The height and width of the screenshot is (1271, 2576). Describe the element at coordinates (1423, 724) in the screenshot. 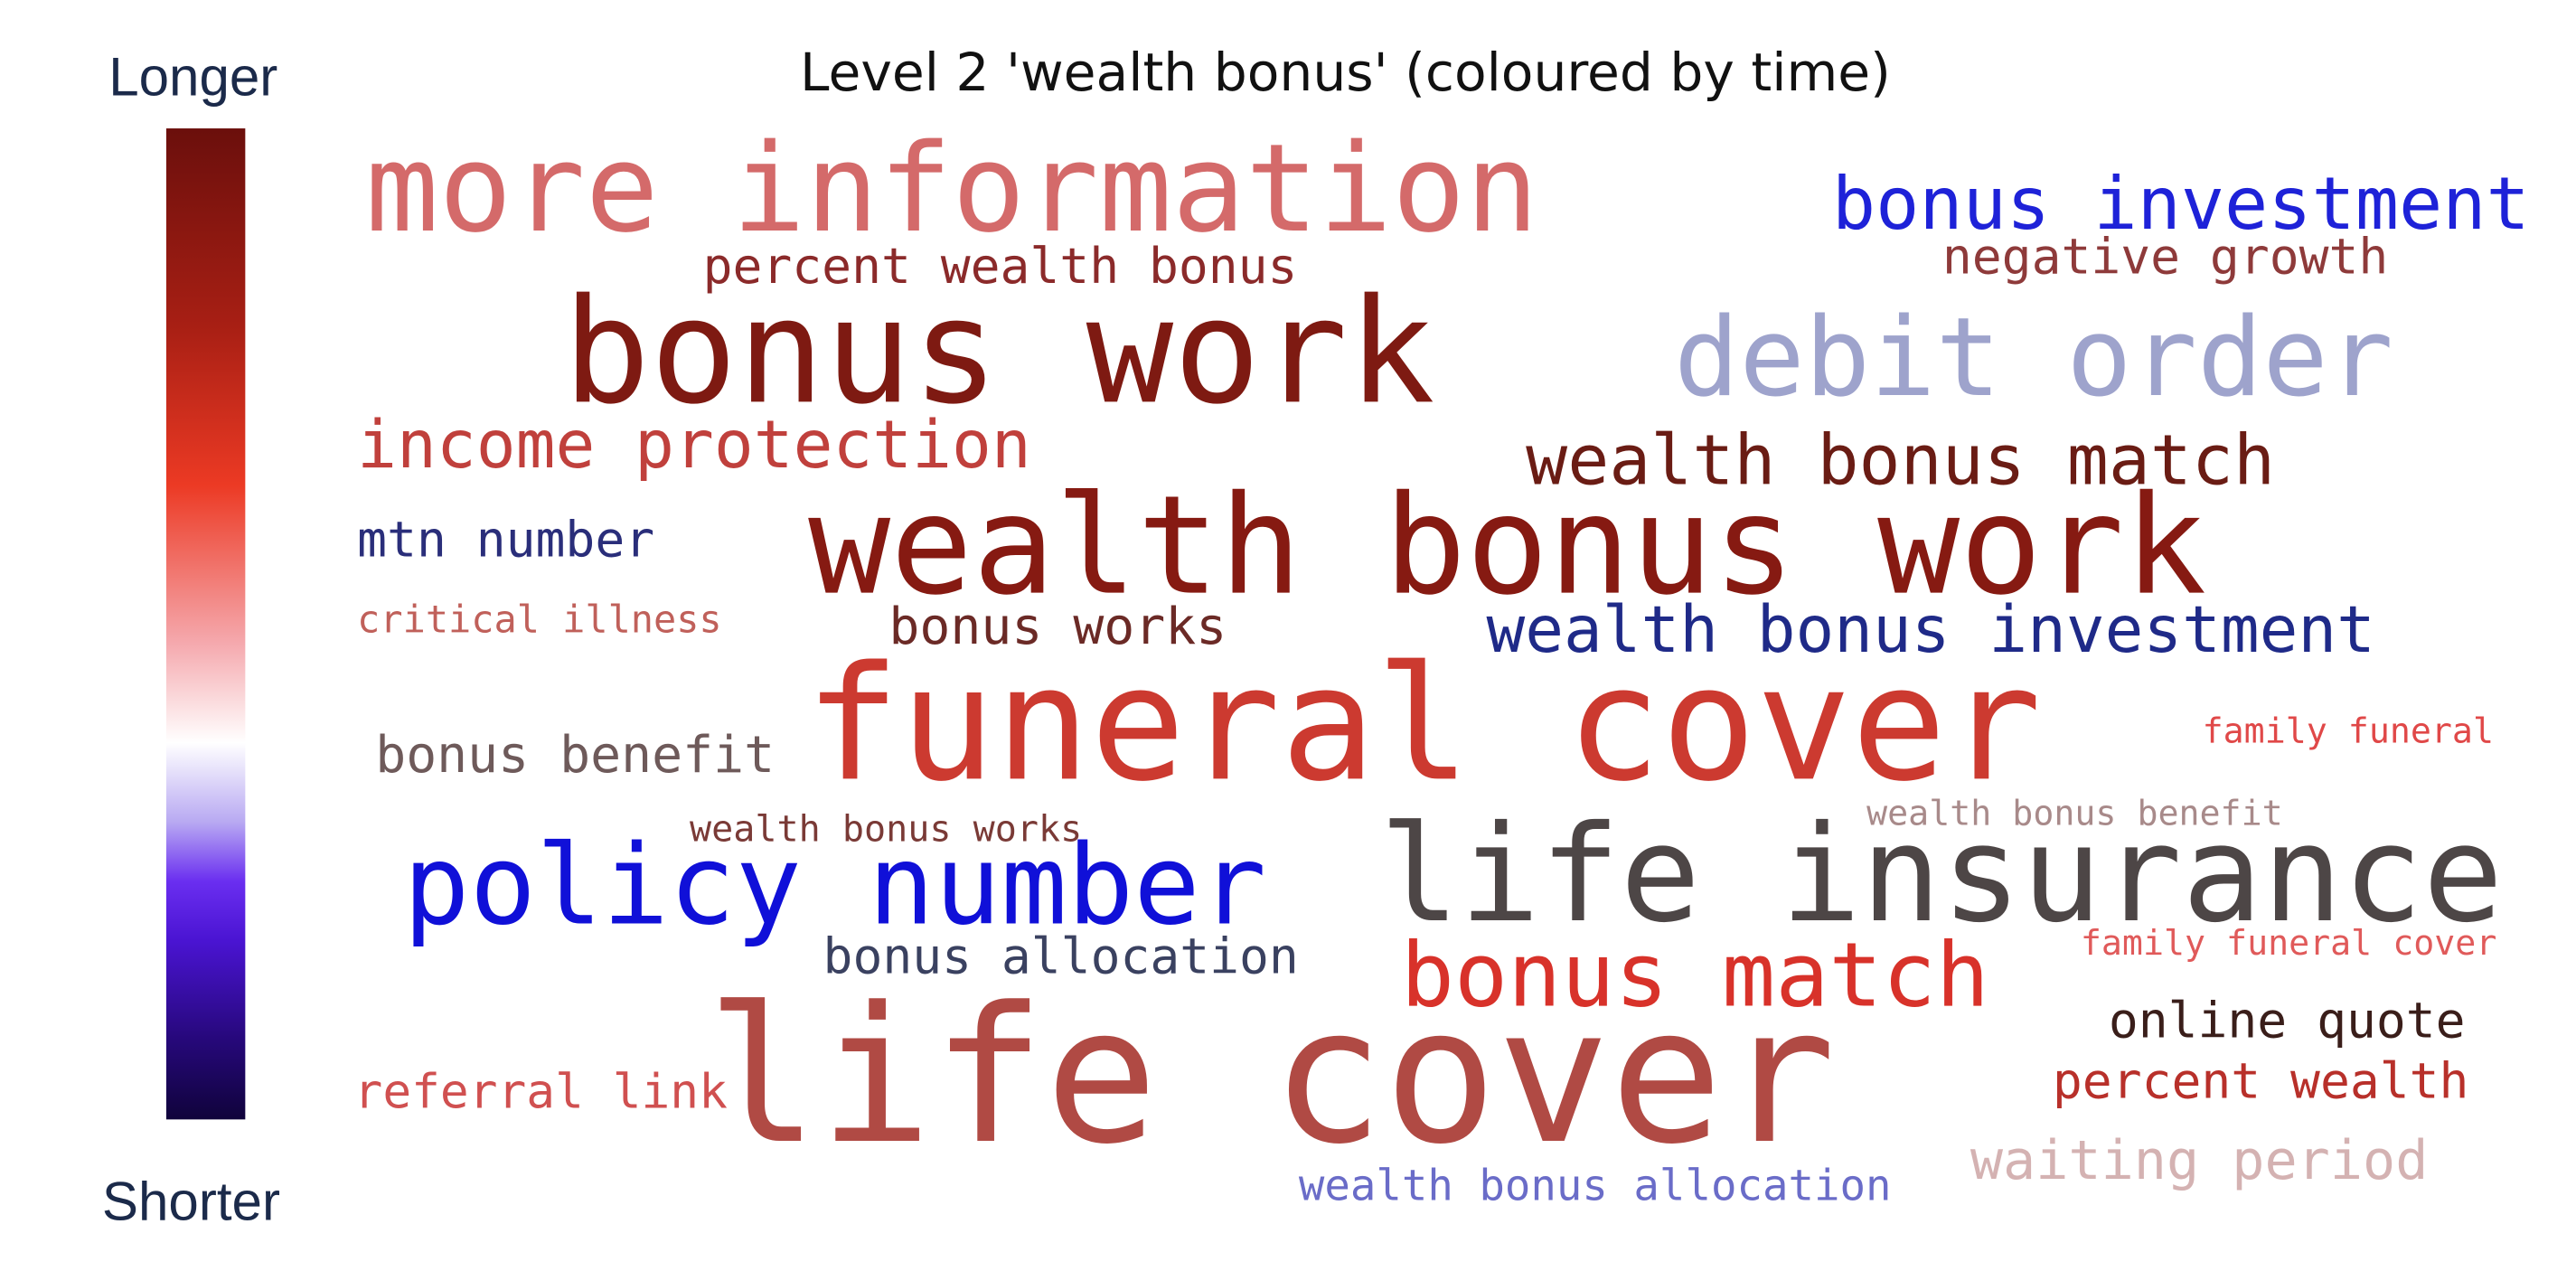

I see `word-cloud-term: funeral cover` at that location.